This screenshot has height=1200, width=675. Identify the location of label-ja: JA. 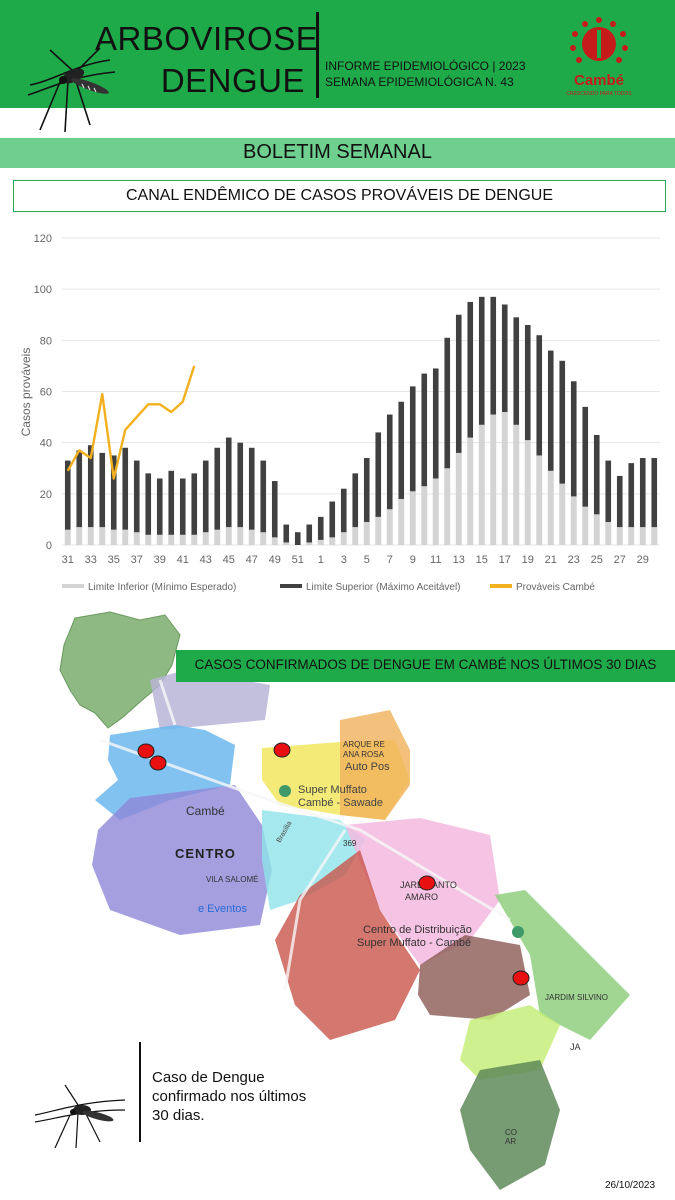
(575, 1047).